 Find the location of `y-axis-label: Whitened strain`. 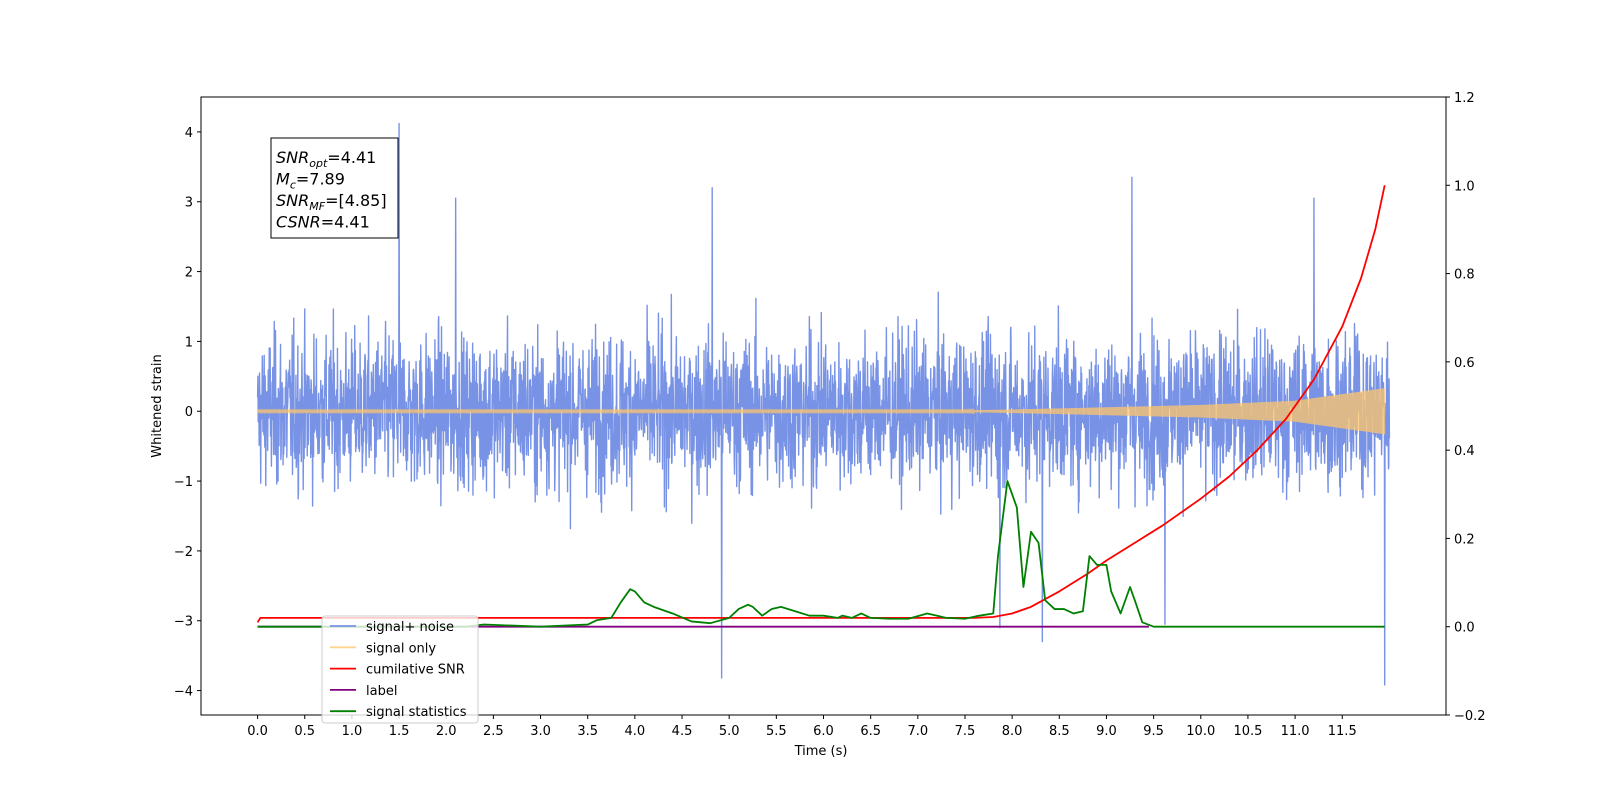

y-axis-label: Whitened strain is located at coordinates (157, 405).